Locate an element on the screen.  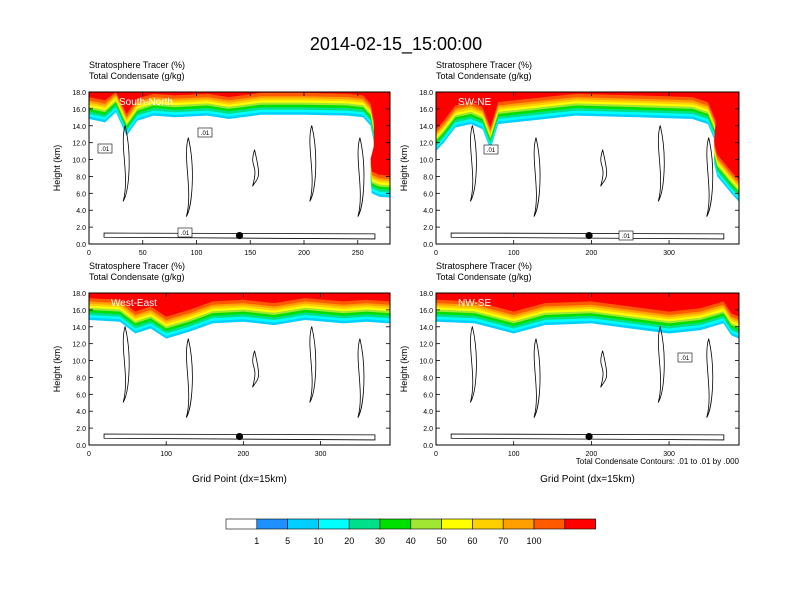
x-tick-label: 250 is located at coordinates (358, 253).